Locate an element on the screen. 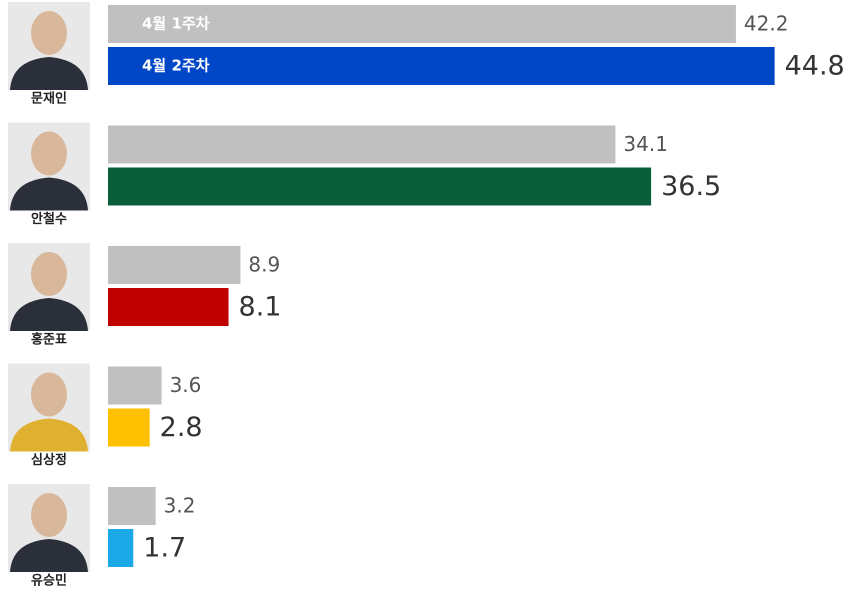  value-label: 8.9 is located at coordinates (264, 265).